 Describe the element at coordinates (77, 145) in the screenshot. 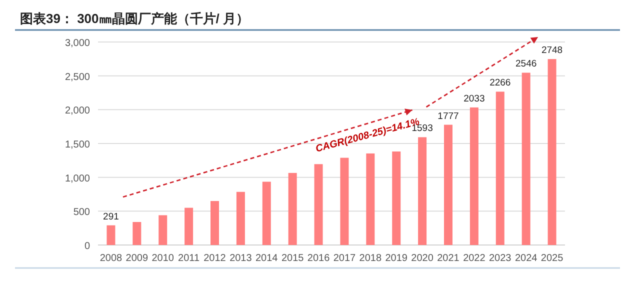

I see `y-tick-label: 1,500` at that location.